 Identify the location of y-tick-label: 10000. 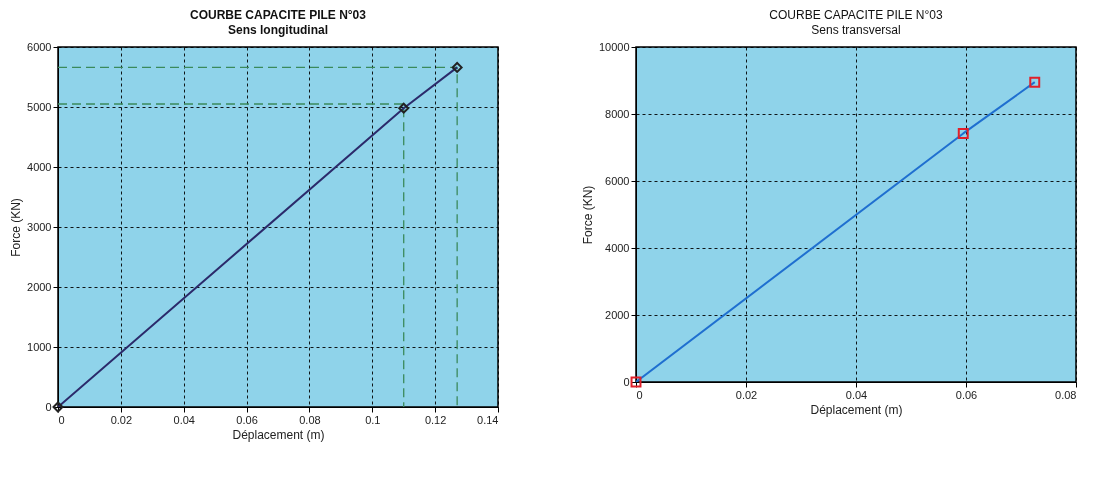
(614, 46).